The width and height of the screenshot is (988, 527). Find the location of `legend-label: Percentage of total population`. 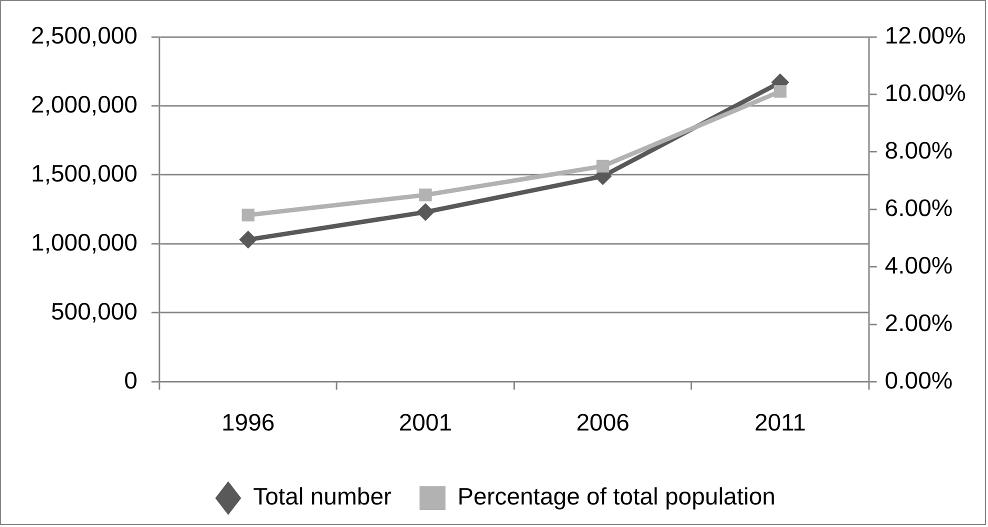

legend-label: Percentage of total population is located at coordinates (616, 497).